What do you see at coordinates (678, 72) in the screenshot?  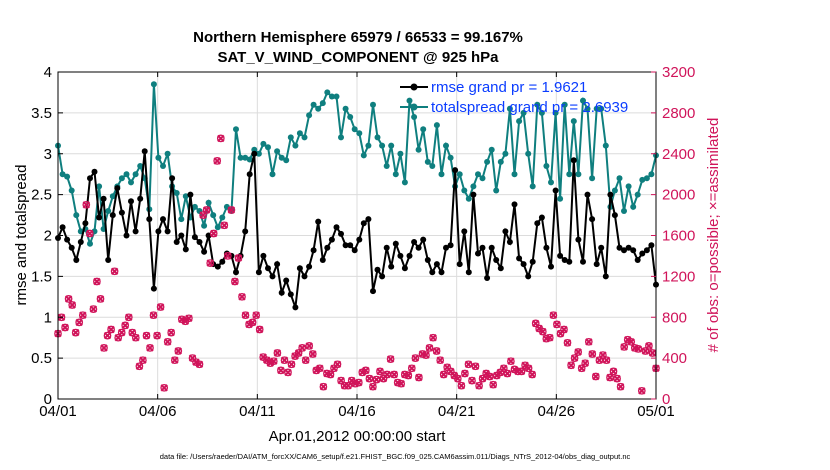 I see `y2-tick-label: 3200` at bounding box center [678, 72].